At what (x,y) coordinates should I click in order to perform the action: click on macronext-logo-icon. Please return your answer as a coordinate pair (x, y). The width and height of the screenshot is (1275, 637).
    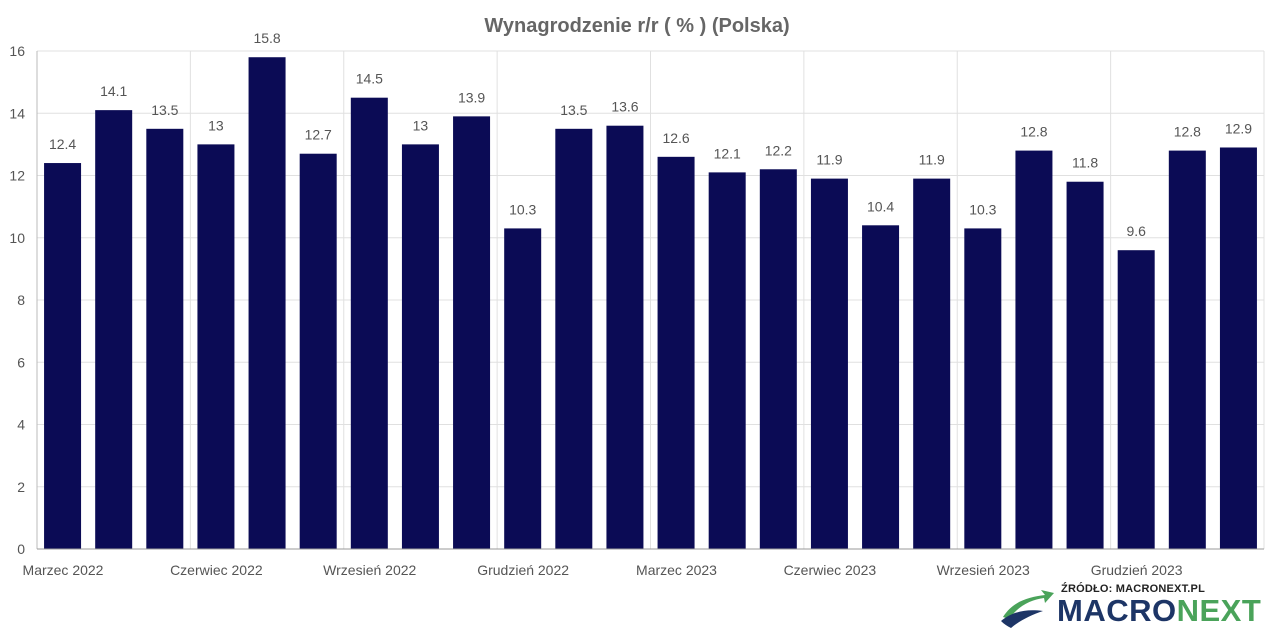
    Looking at the image, I should click on (1027, 609).